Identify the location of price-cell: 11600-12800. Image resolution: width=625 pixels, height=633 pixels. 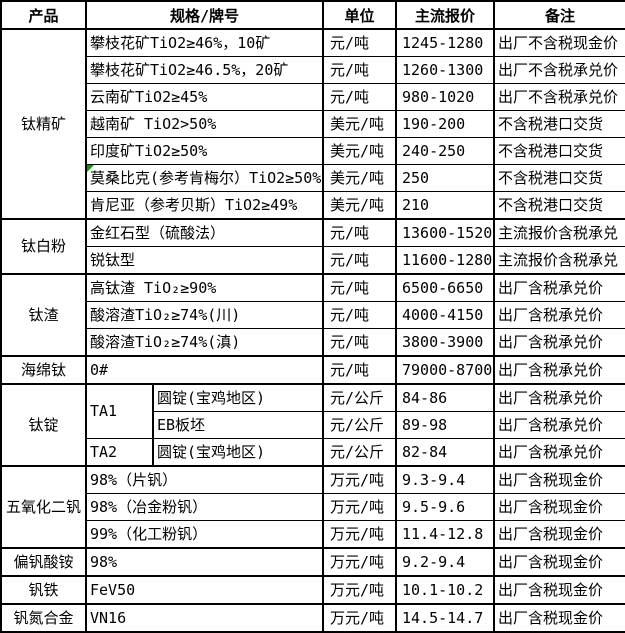
(445, 260).